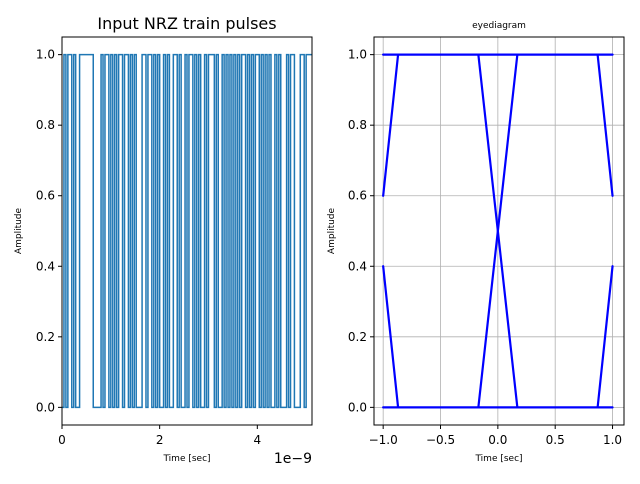 This screenshot has height=484, width=640. I want to click on x-tick-label: −1.0, so click(383, 440).